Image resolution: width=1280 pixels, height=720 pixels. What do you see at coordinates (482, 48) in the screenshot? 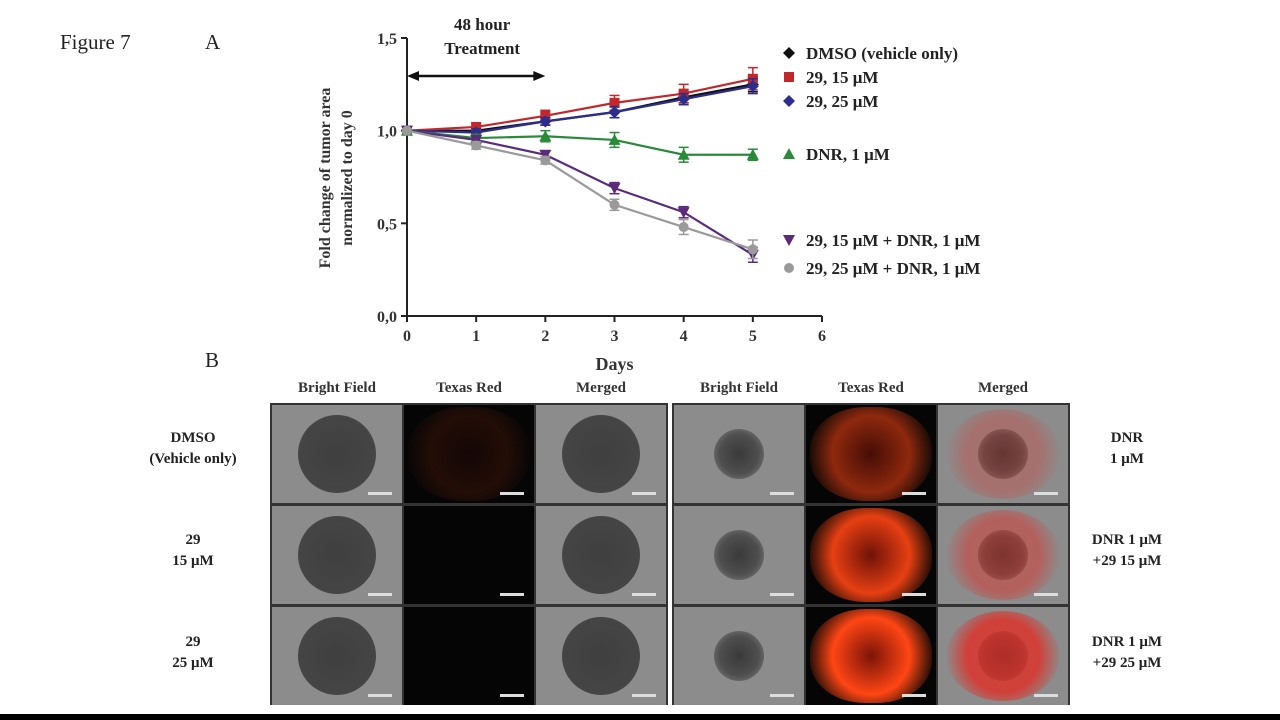
I see `annotation-line2: Treatment` at bounding box center [482, 48].